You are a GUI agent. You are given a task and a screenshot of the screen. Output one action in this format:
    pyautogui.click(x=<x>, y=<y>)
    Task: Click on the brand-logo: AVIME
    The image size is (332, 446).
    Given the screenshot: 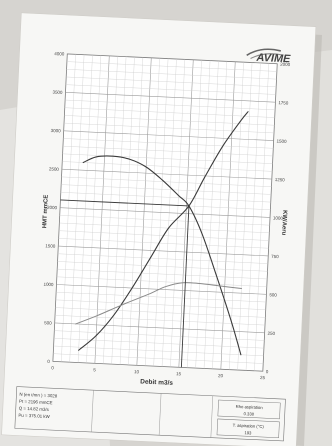 What is the action you would take?
    pyautogui.click(x=268, y=56)
    